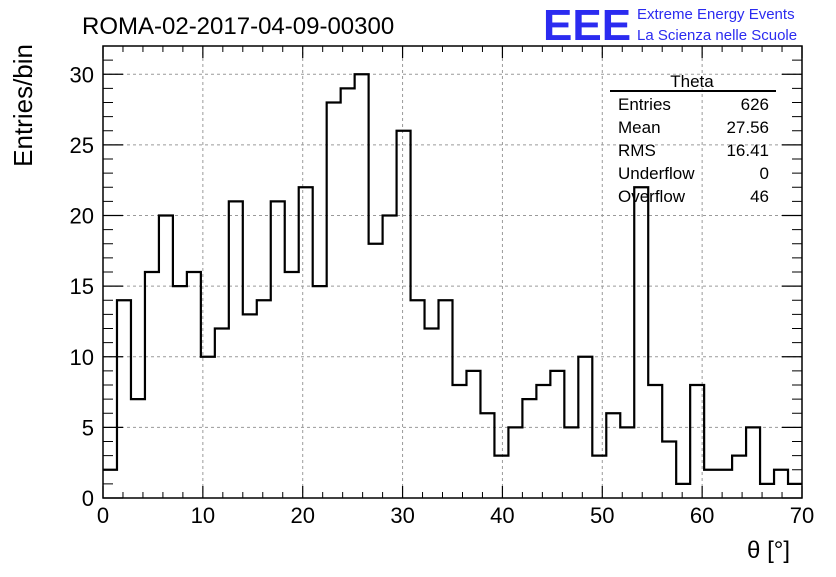 This screenshot has height=577, width=836. I want to click on y-tick-label: 15, so click(82, 286).